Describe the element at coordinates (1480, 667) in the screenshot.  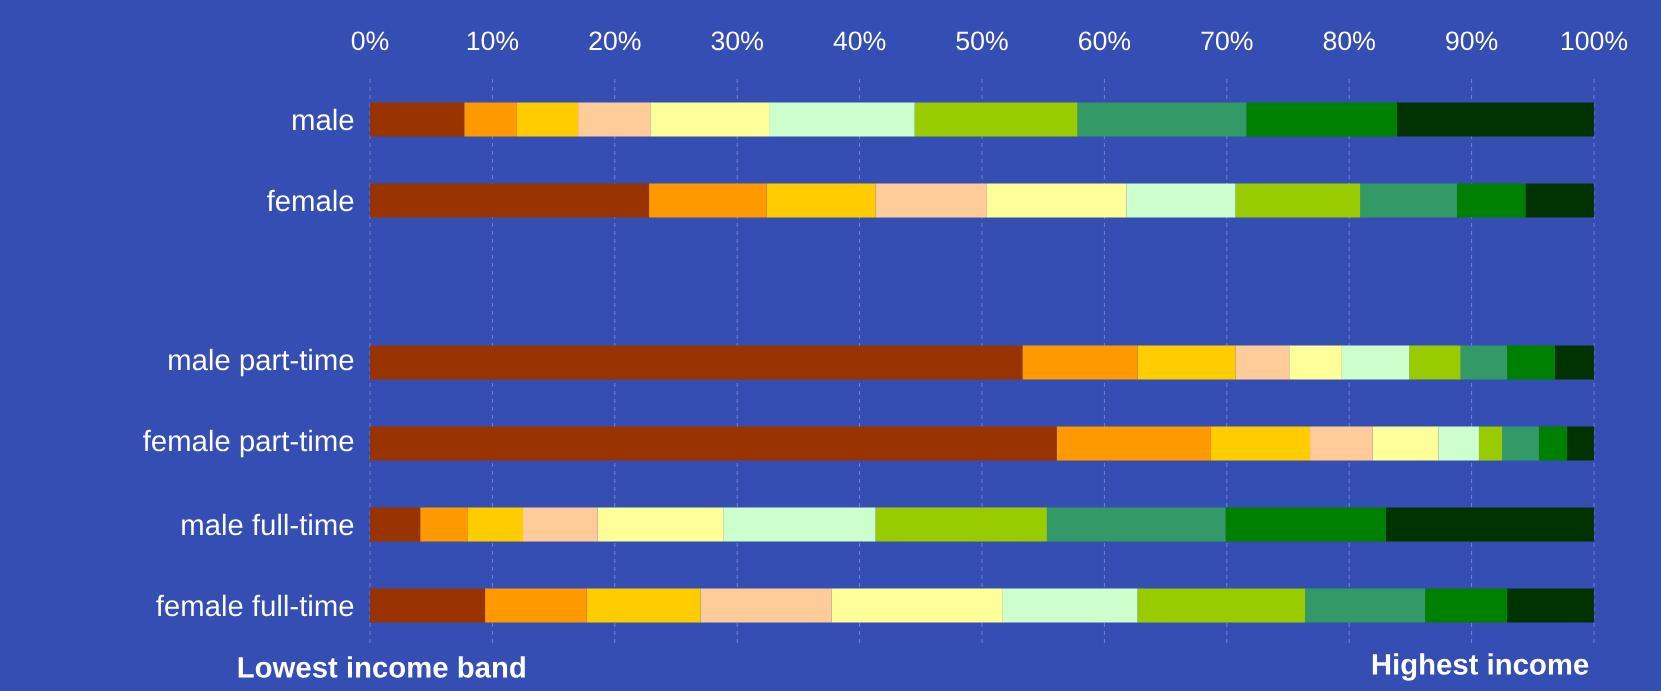
I see `text: Highest income` at that location.